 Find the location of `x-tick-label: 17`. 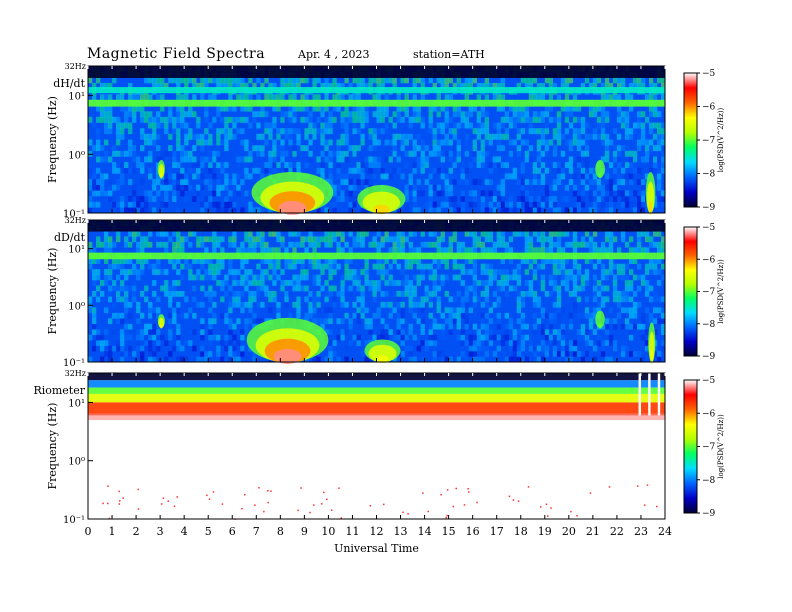

x-tick-label: 17 is located at coordinates (497, 531).